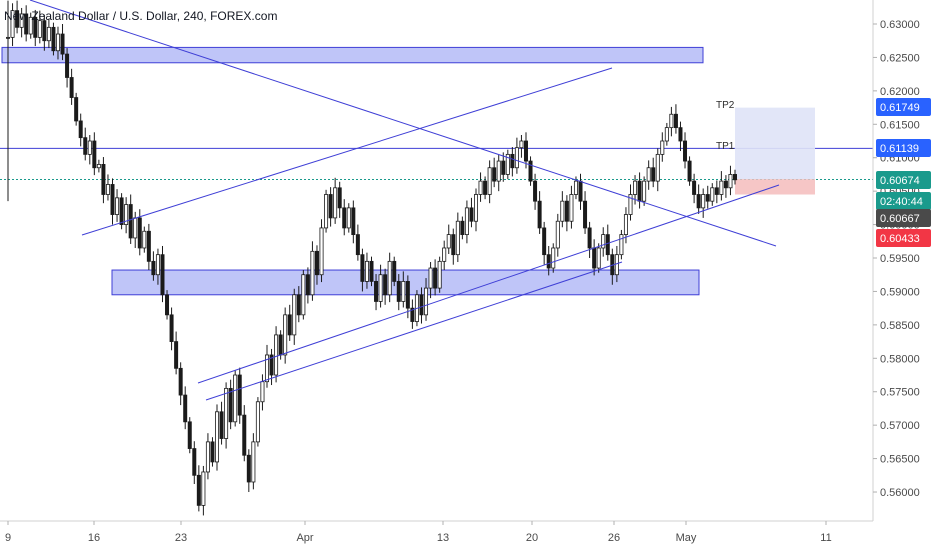  I want to click on price-tag: 0.61139, so click(903, 148).